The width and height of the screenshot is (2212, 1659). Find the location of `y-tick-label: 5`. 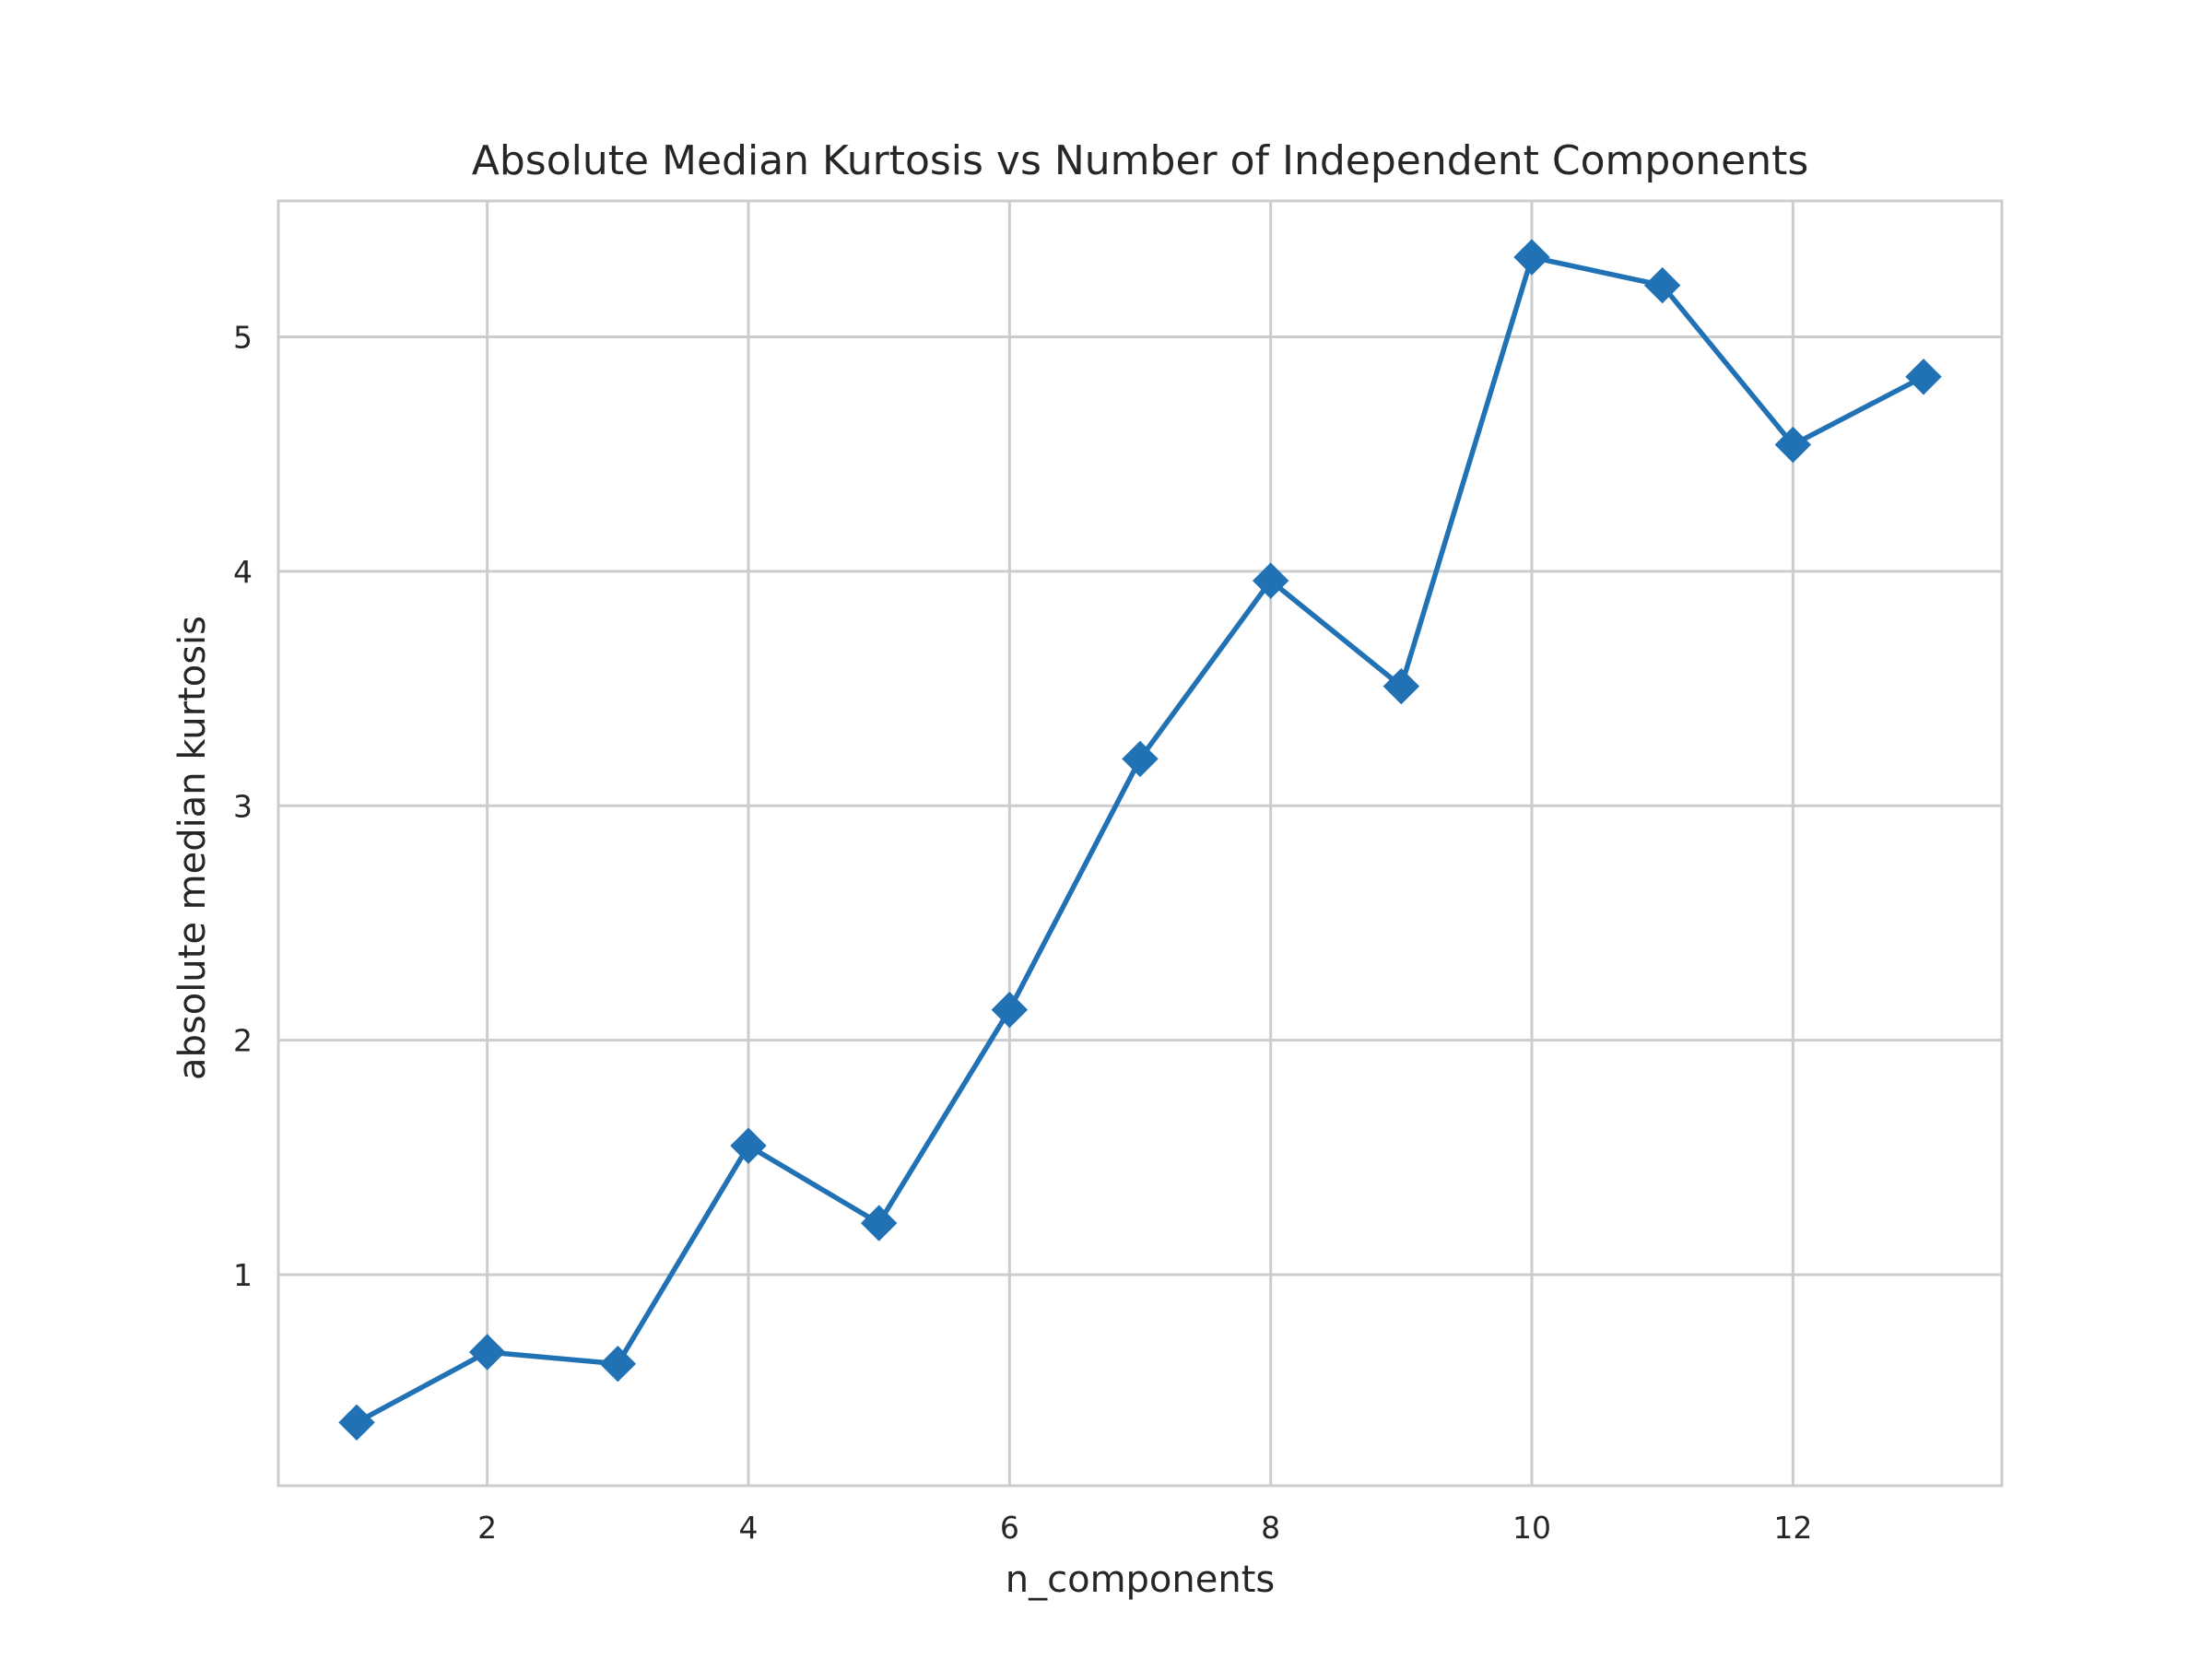

y-tick-label: 5 is located at coordinates (243, 338).